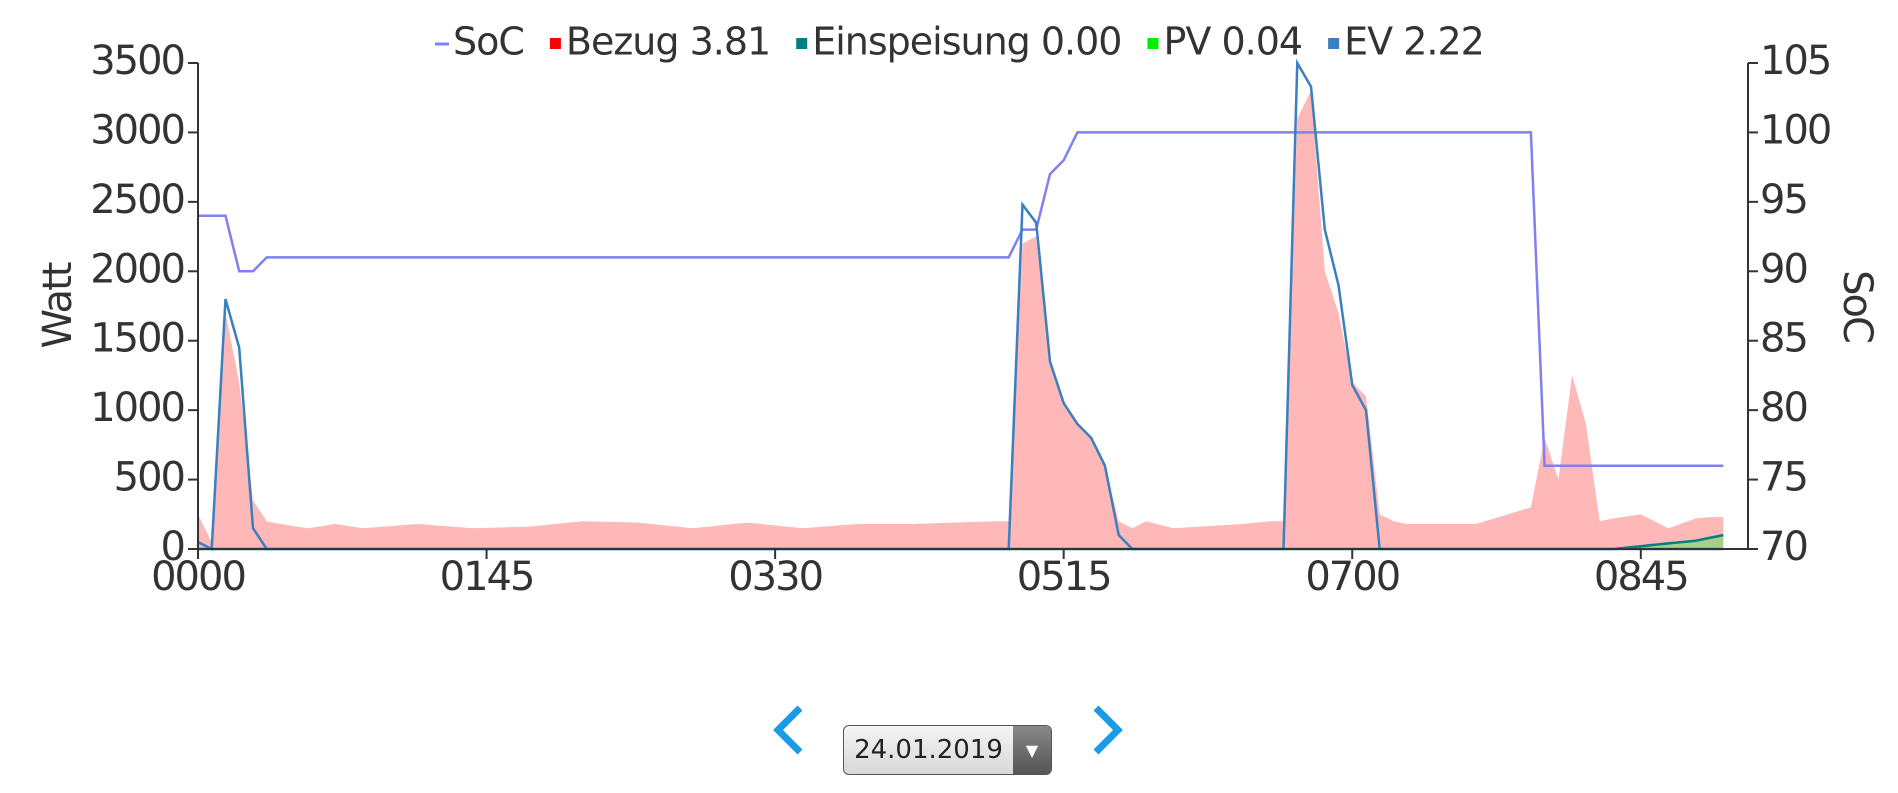 The height and width of the screenshot is (793, 1898). I want to click on x-tick-label: 0000, so click(198, 577).